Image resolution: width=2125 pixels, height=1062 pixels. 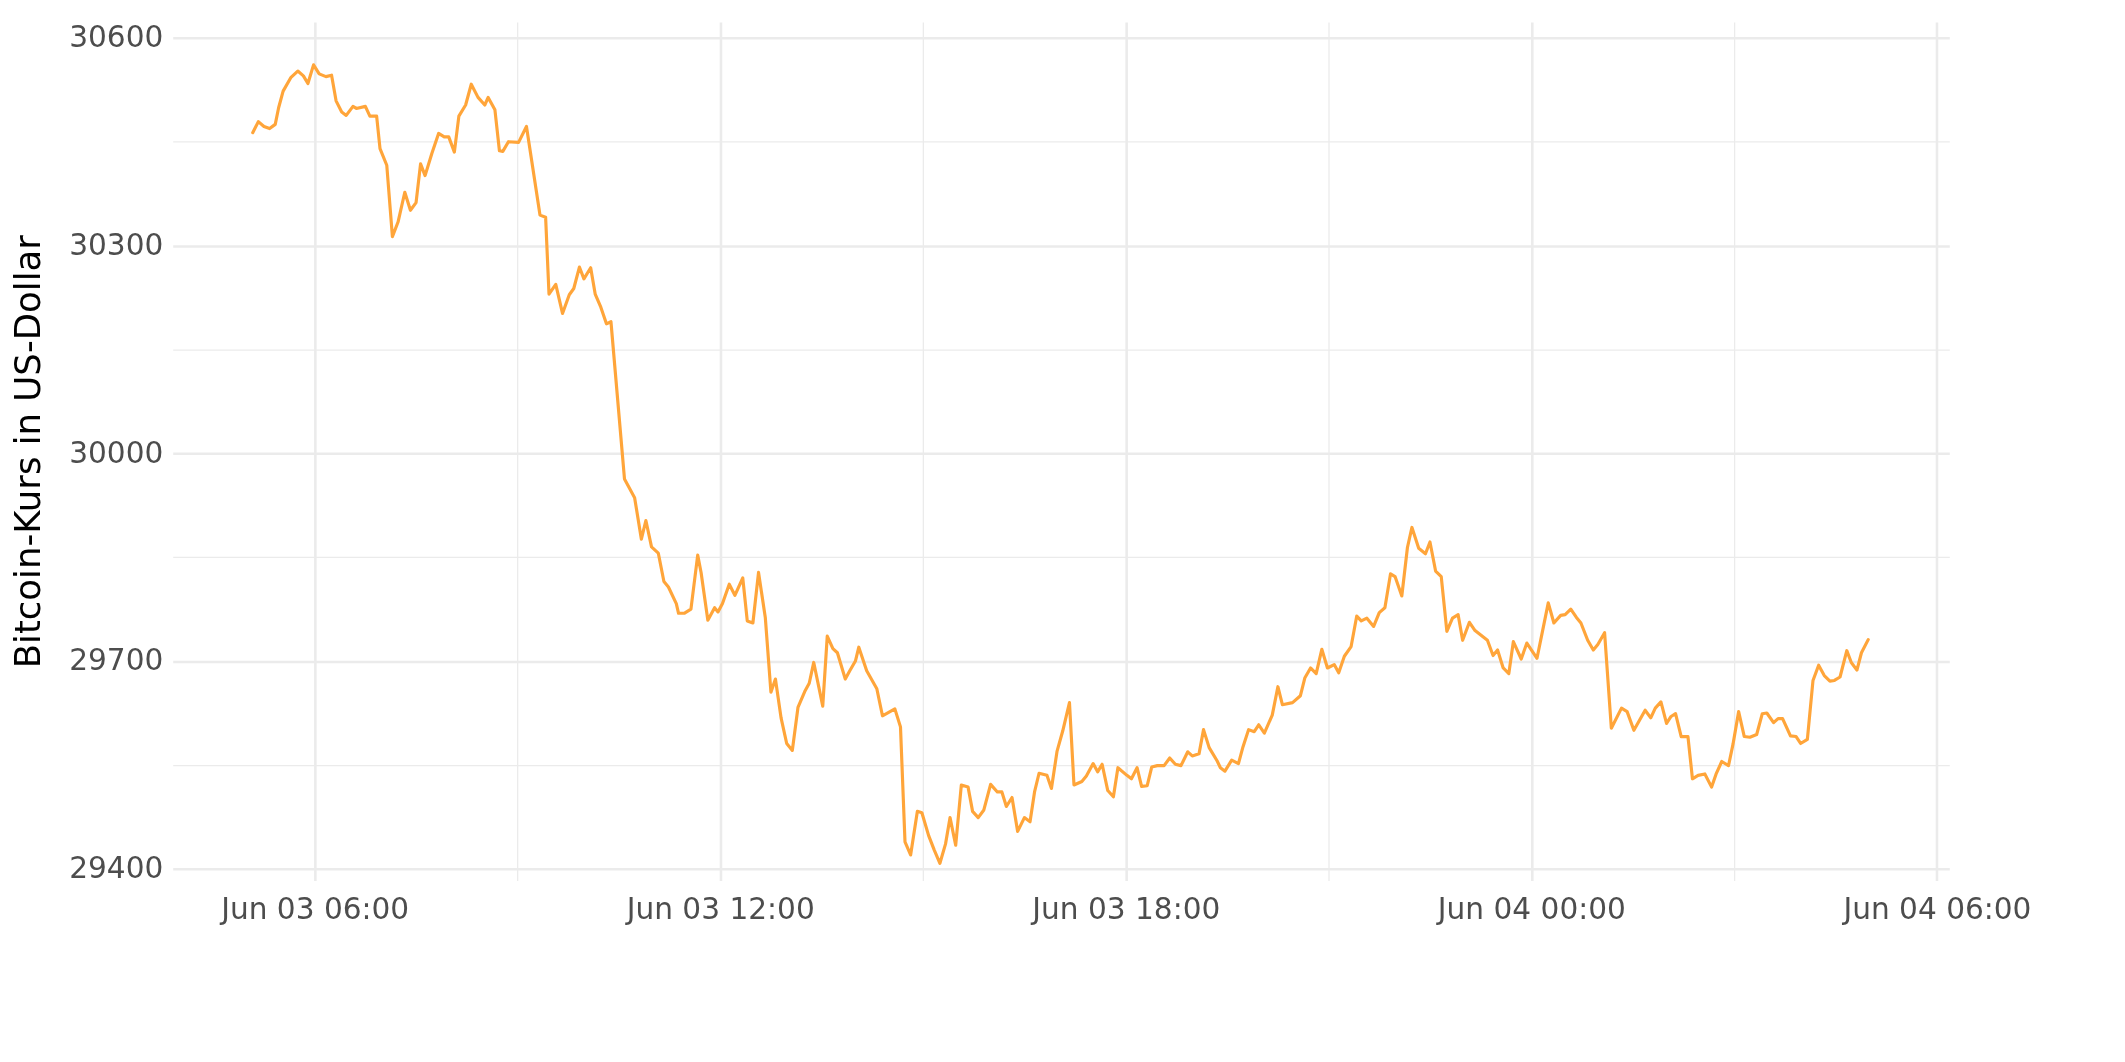 What do you see at coordinates (1936, 908) in the screenshot?
I see `x-tick-label: Jun 04 06:00` at bounding box center [1936, 908].